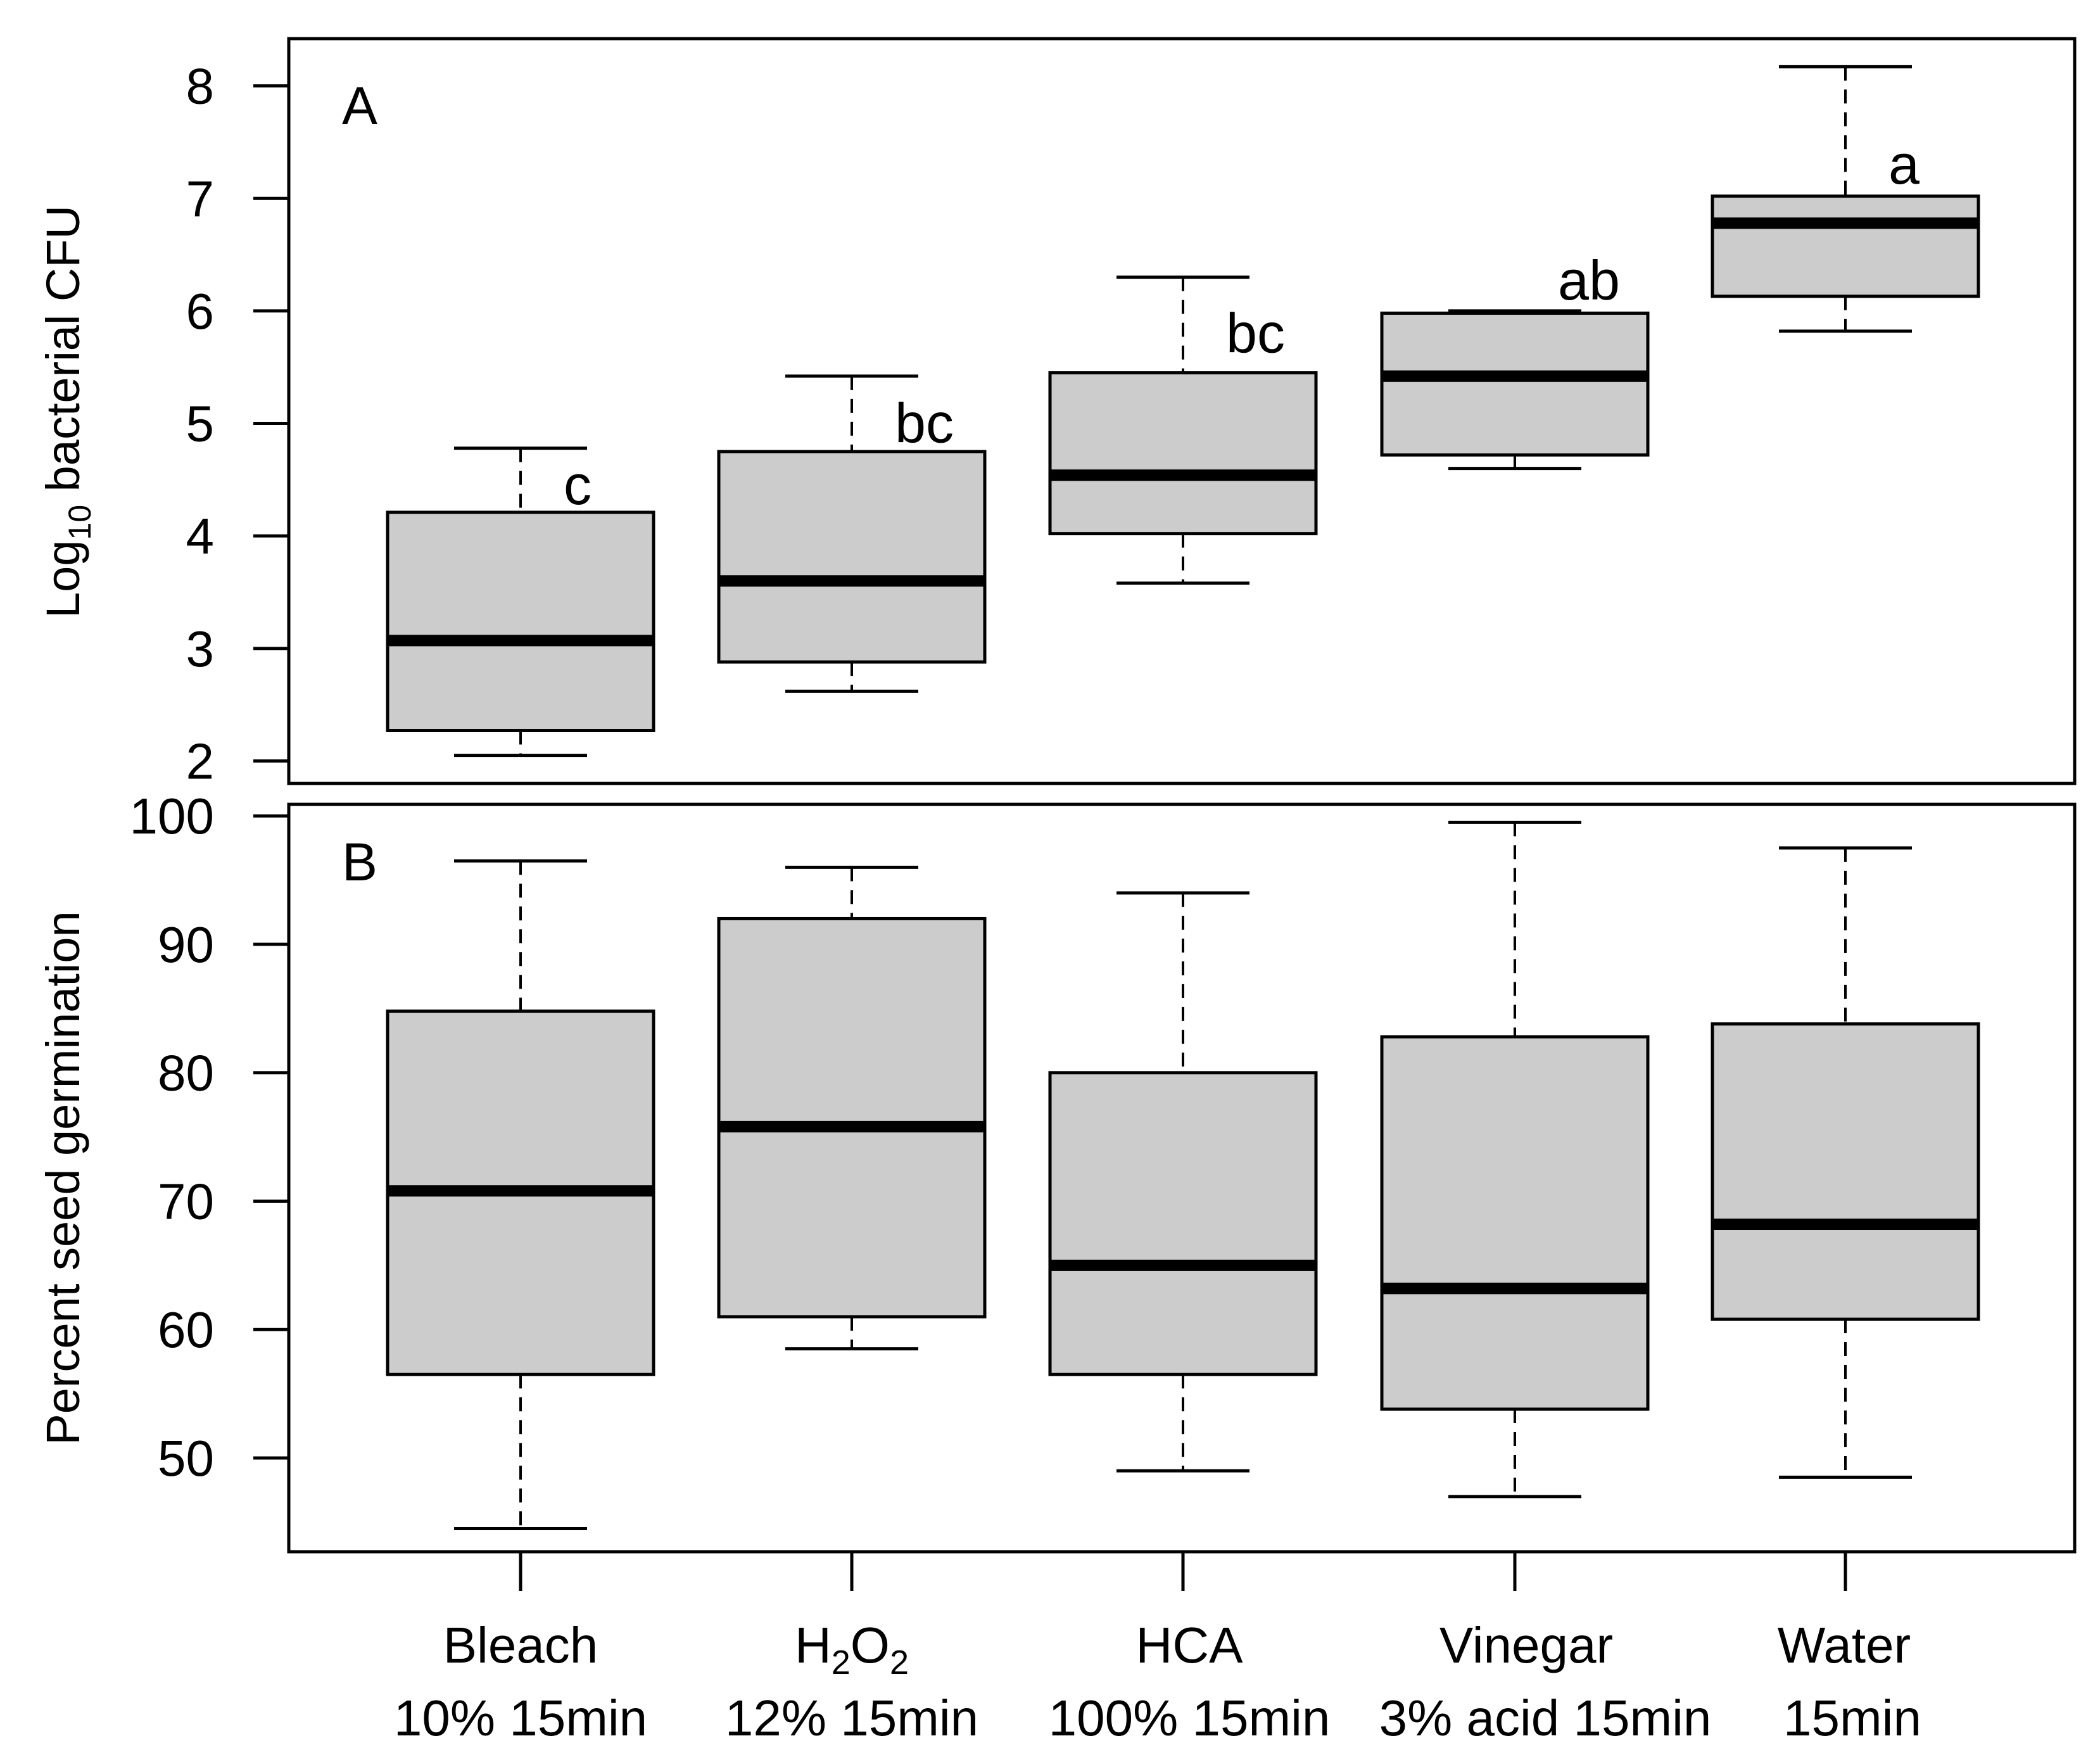 This screenshot has width=2100, height=1762. I want to click on x-label-hca-line2: 100% 15min, so click(1190, 1718).